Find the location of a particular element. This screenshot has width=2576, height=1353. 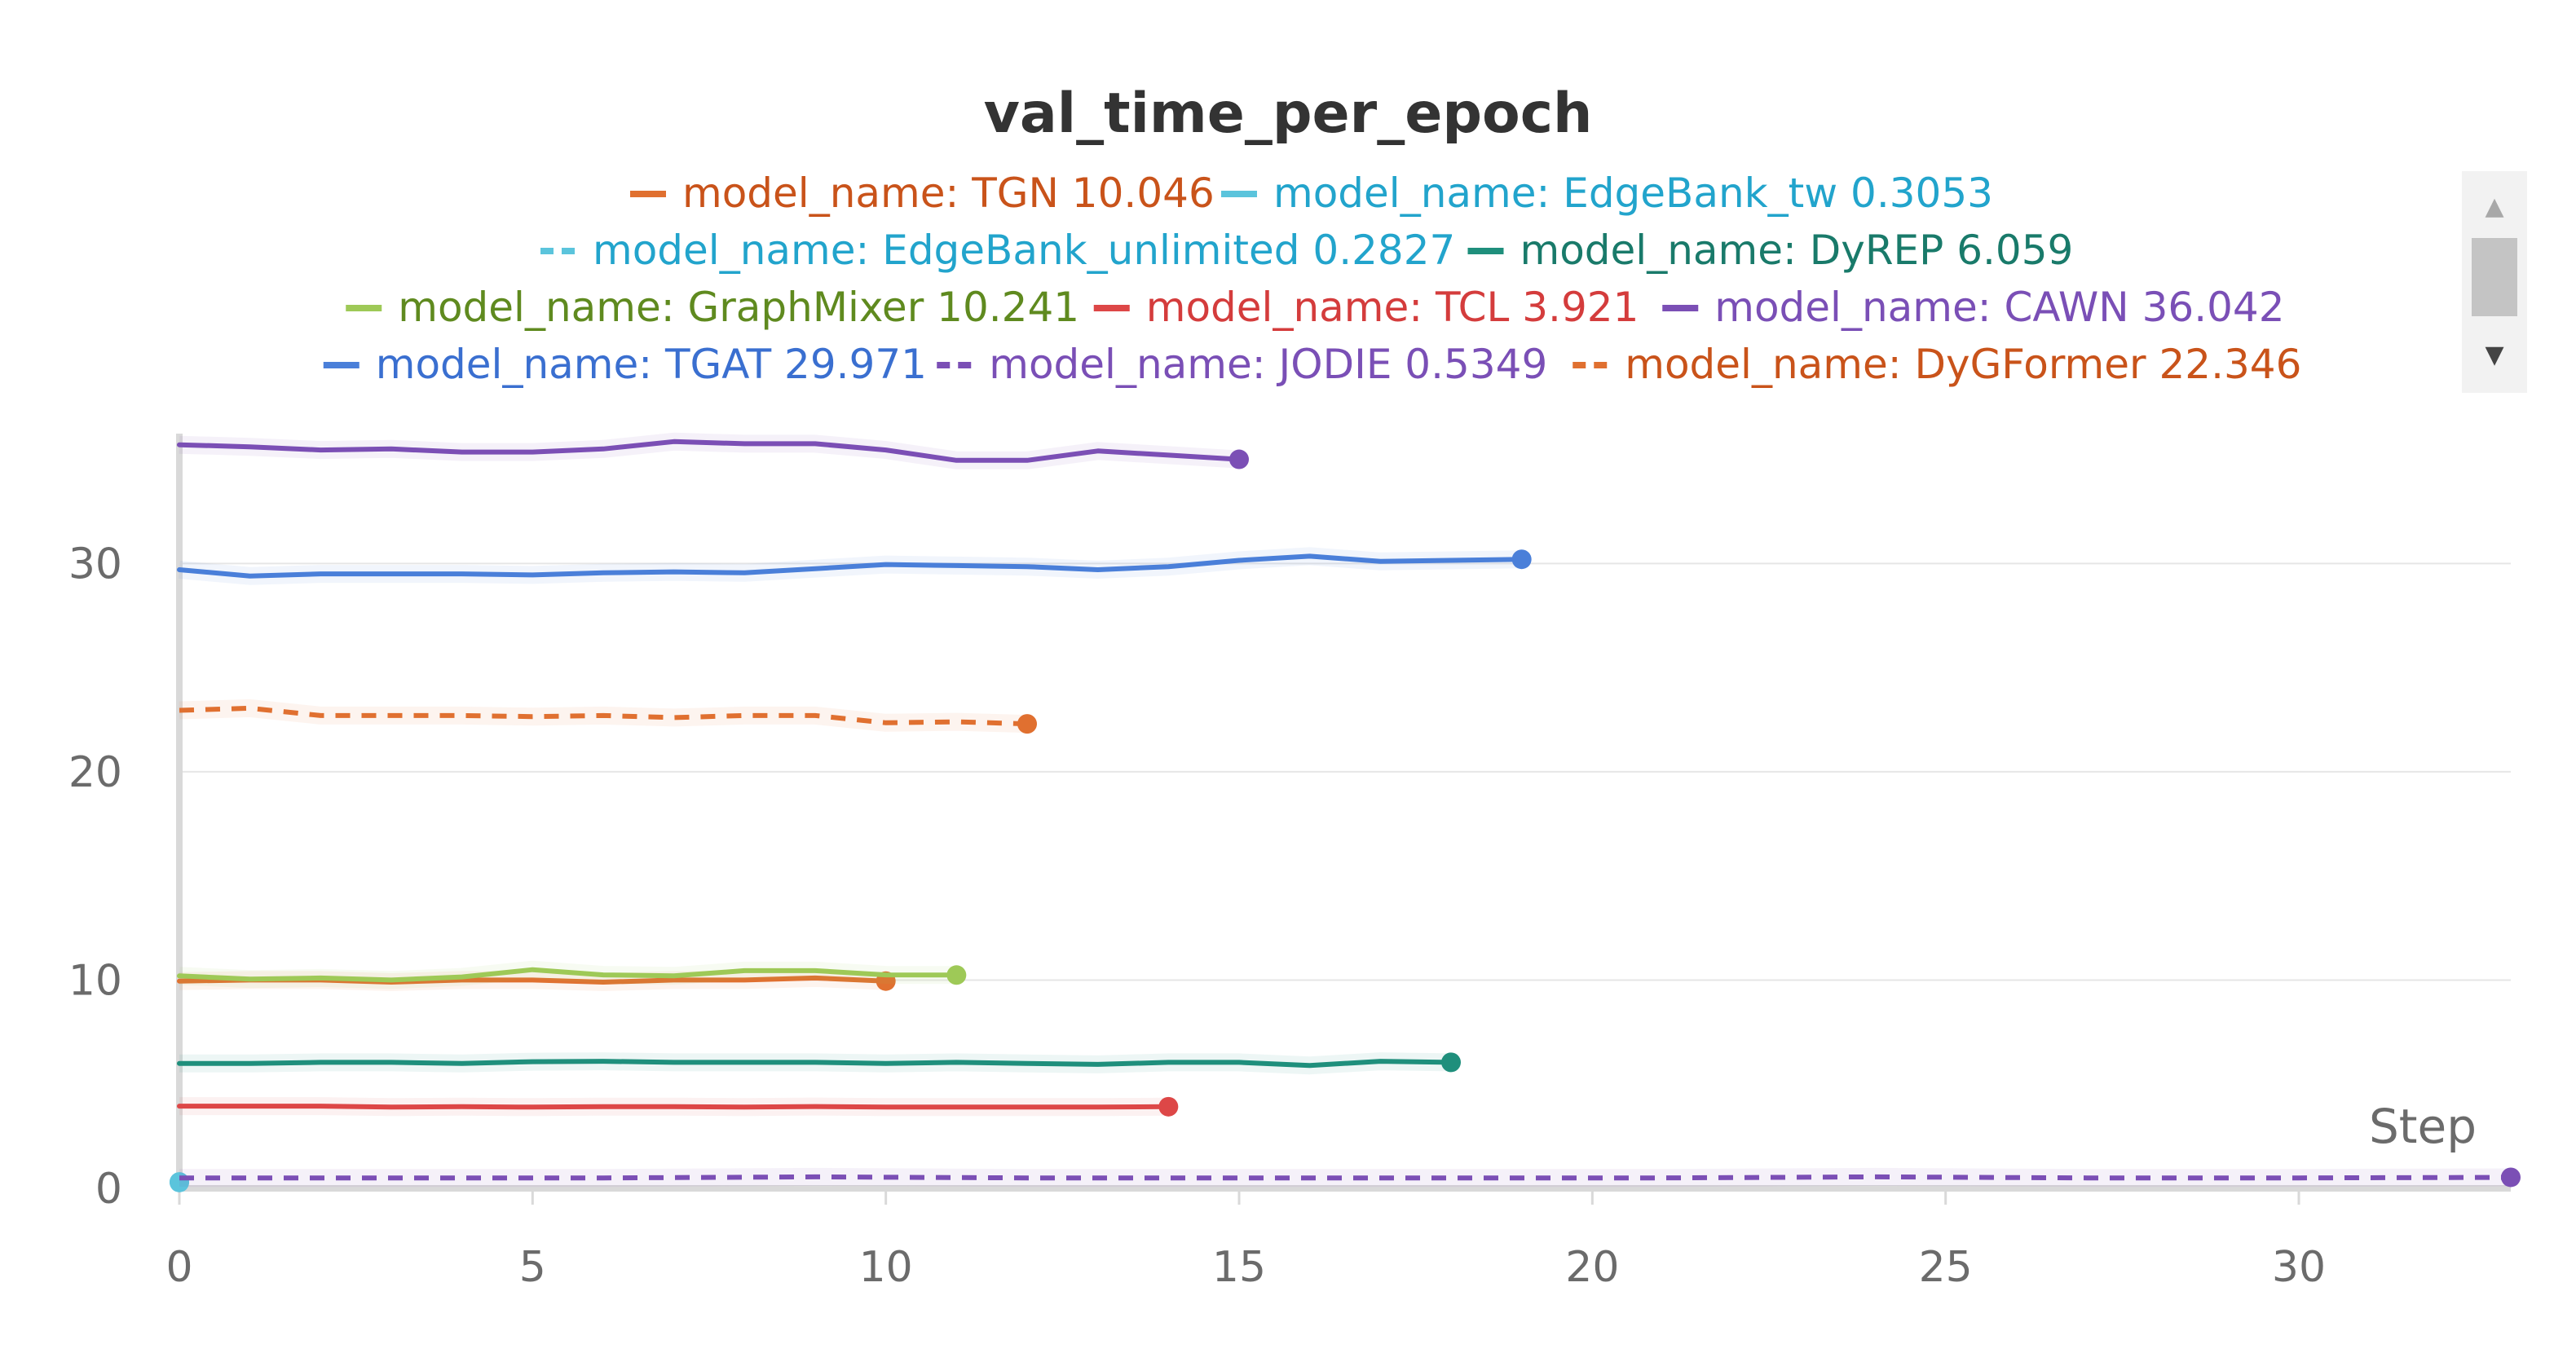

scroll-up-icon: ▲ is located at coordinates (2494, 206).